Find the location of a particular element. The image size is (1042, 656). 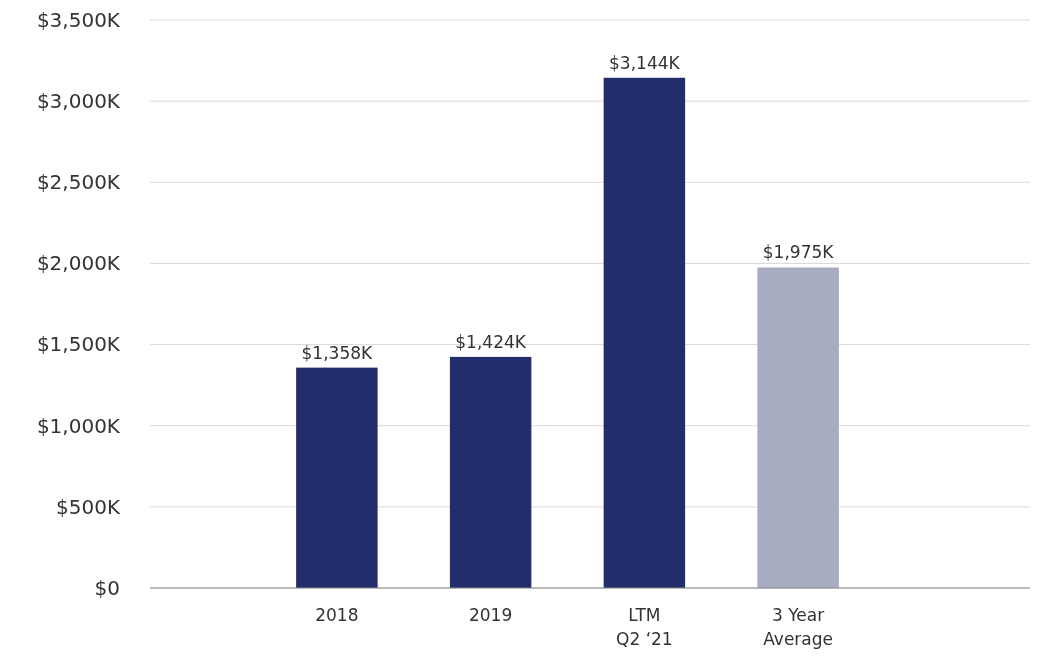

data-label: $1,975K is located at coordinates (798, 252).